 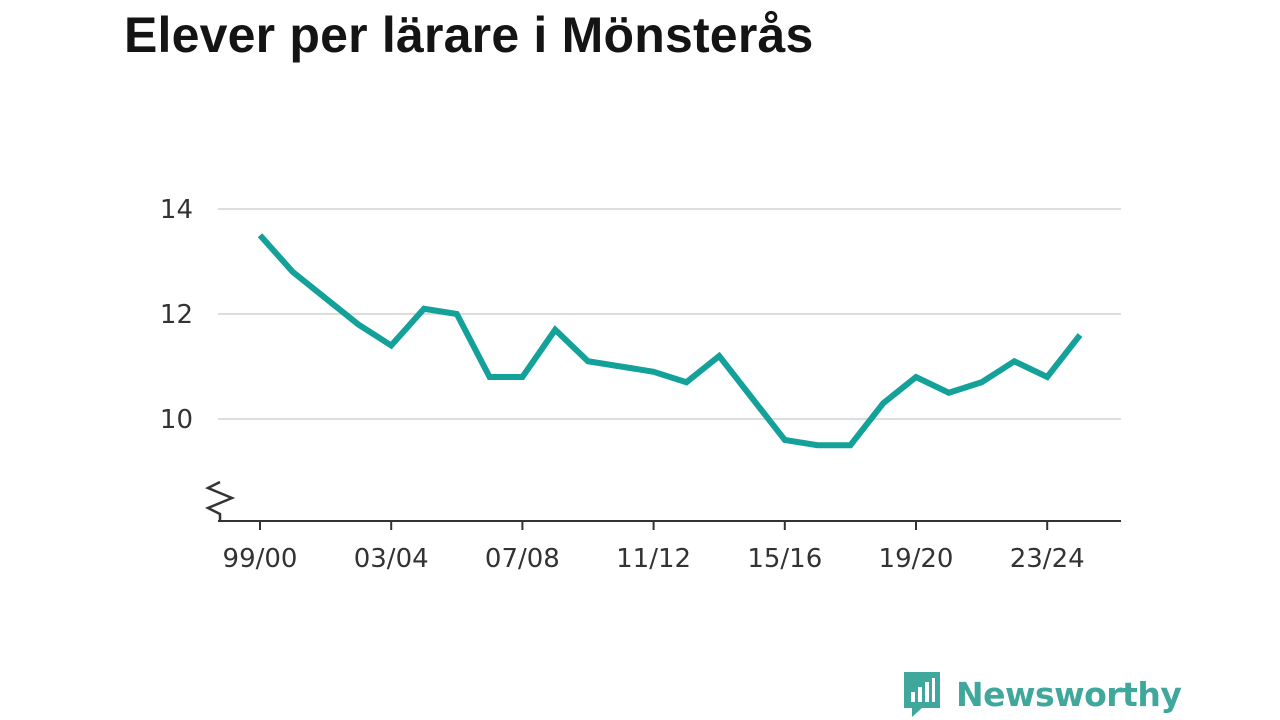 I want to click on newsworthy-logo-icon, so click(x=922, y=694).